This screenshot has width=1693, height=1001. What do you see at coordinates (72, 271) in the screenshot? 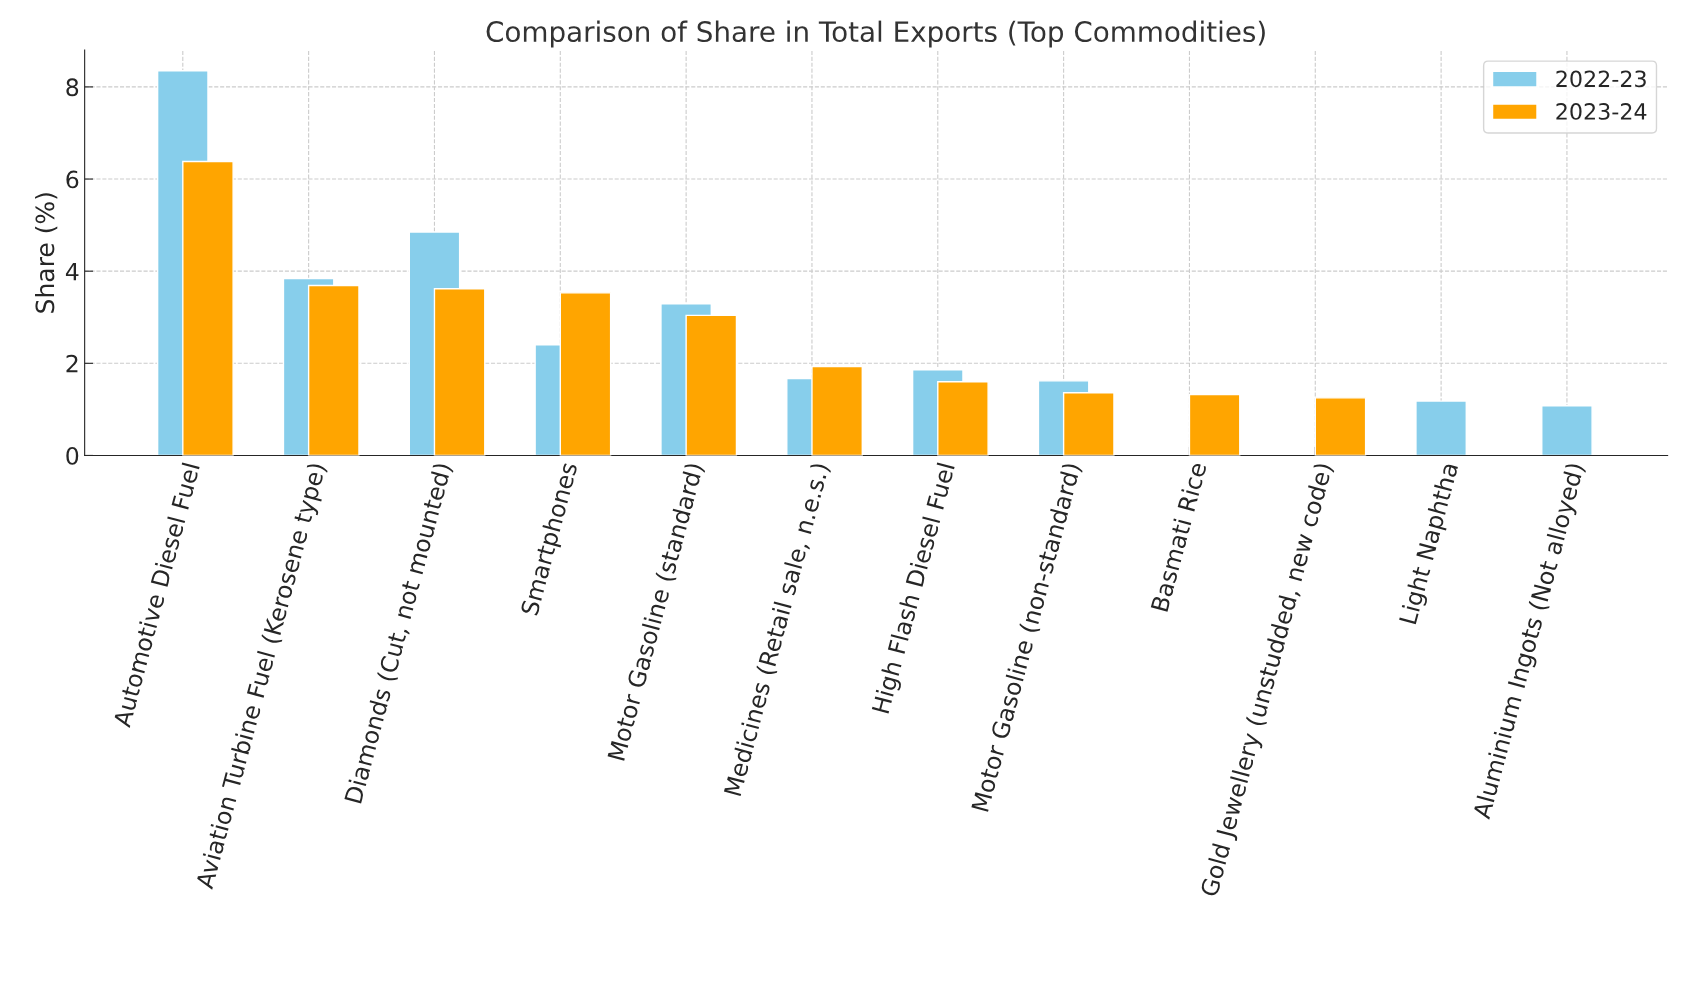
I see `y-tick-label: 4` at bounding box center [72, 271].